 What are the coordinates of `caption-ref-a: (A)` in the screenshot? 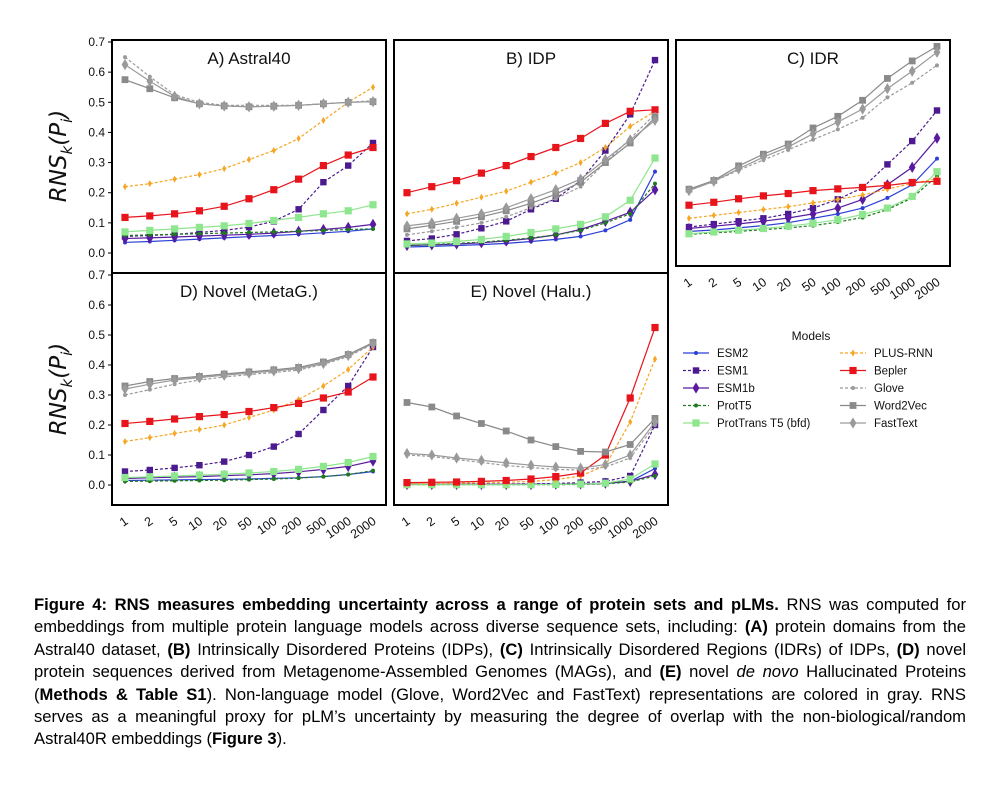 It's located at (756, 627).